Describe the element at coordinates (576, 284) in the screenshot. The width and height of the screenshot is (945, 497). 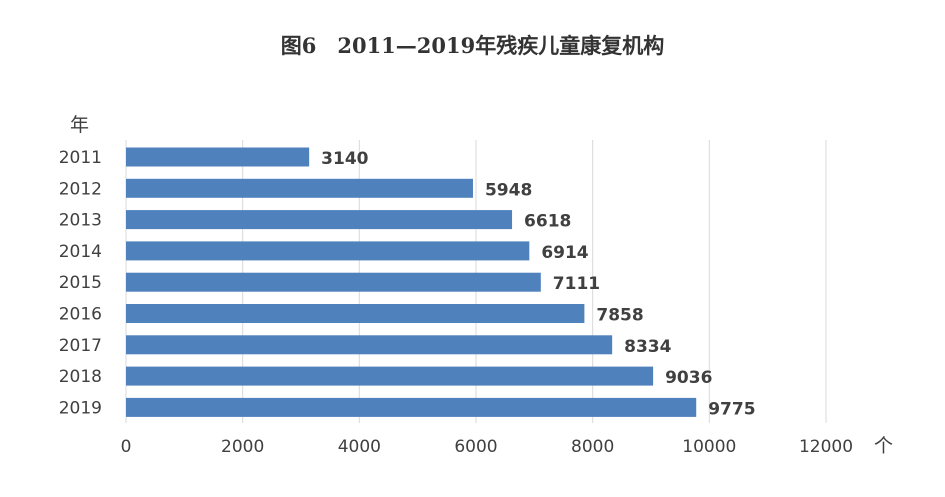
I see `data-label: 7111` at that location.